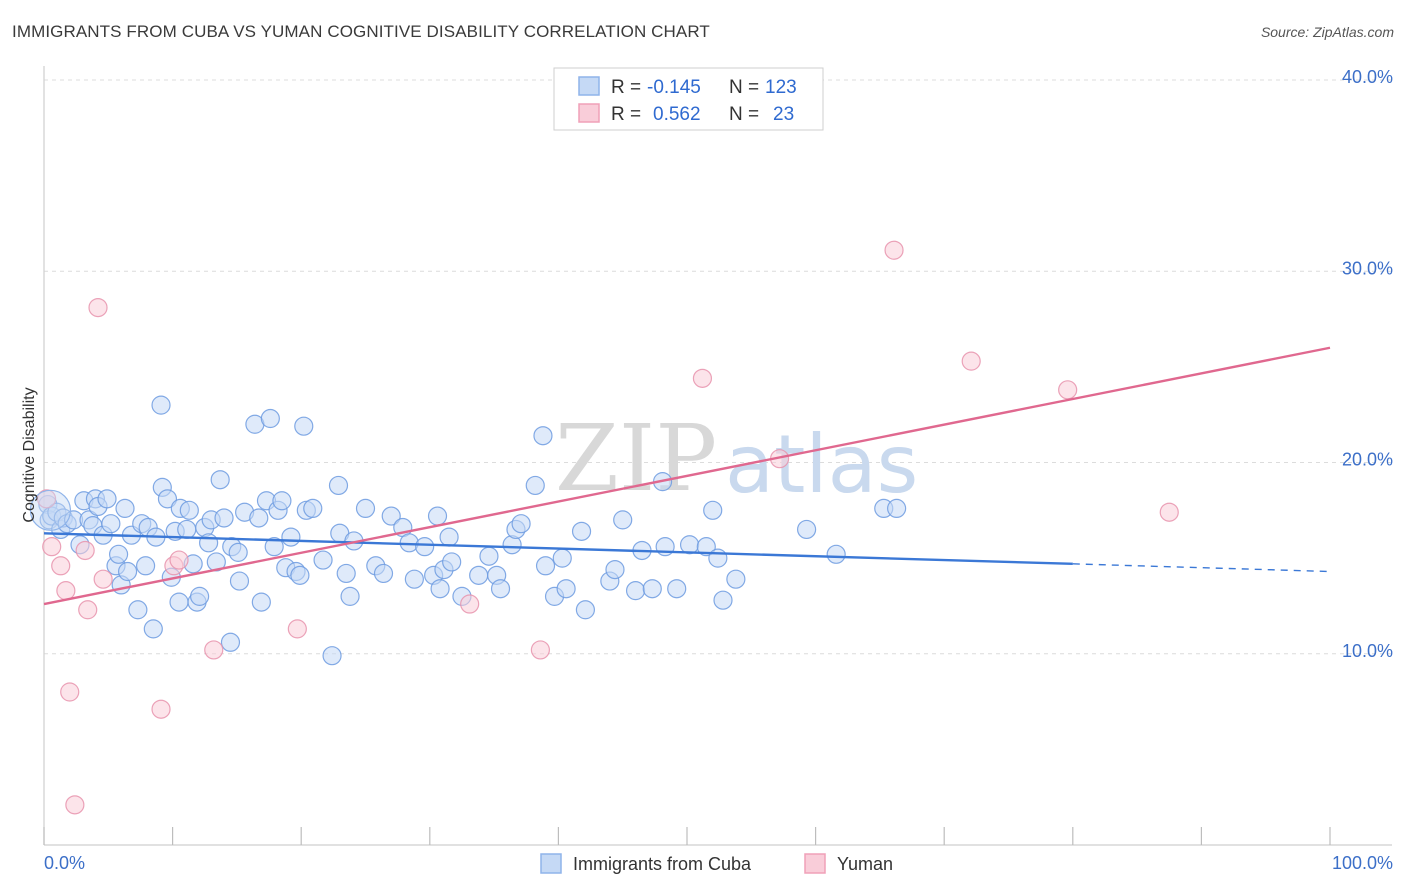 The height and width of the screenshot is (892, 1406). Describe the element at coordinates (821, 464) in the screenshot. I see `watermark-atlas: atlas` at that location.